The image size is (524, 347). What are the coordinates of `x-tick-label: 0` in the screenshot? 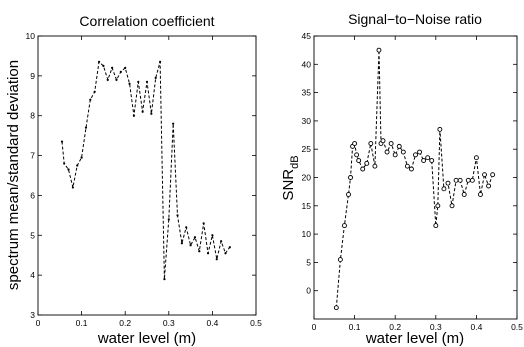 It's located at (38, 323).